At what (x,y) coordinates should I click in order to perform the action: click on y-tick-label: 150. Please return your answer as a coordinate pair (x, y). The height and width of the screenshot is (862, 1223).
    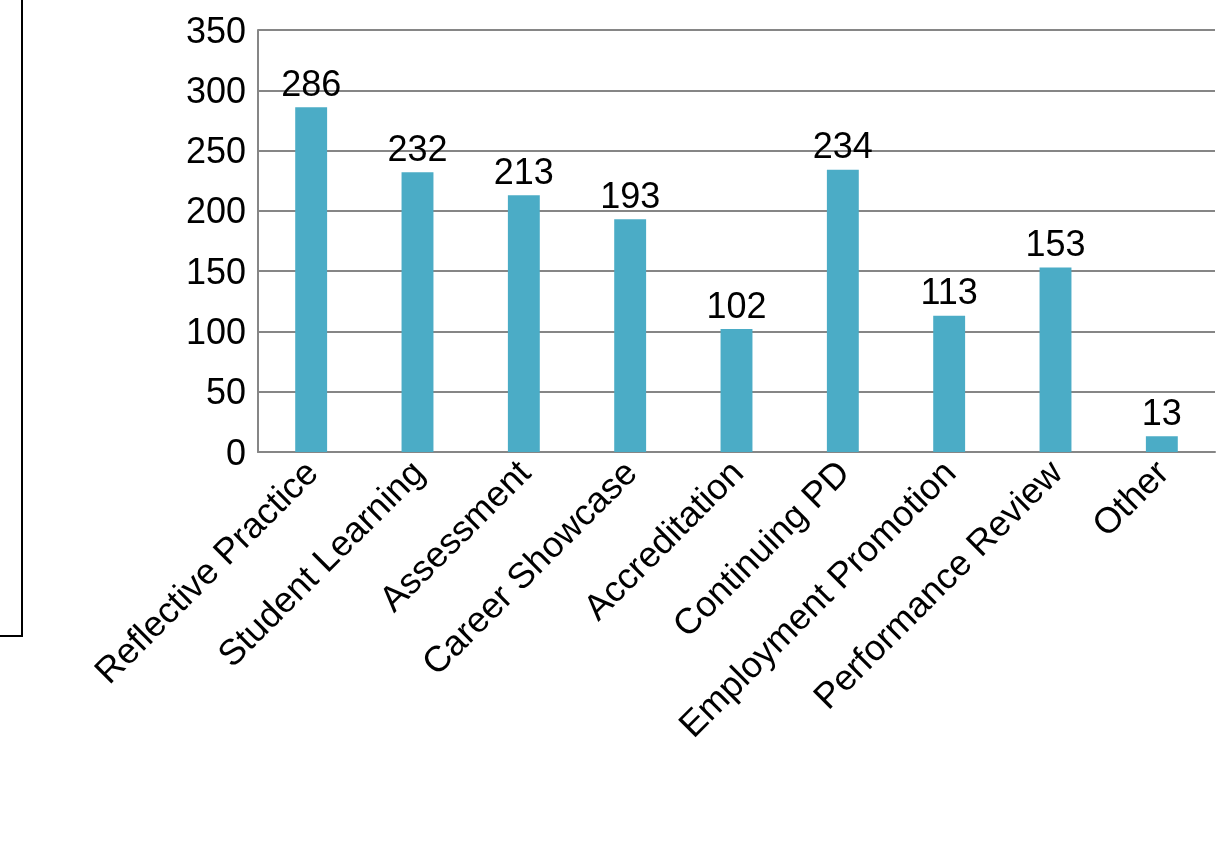
    Looking at the image, I should click on (215, 271).